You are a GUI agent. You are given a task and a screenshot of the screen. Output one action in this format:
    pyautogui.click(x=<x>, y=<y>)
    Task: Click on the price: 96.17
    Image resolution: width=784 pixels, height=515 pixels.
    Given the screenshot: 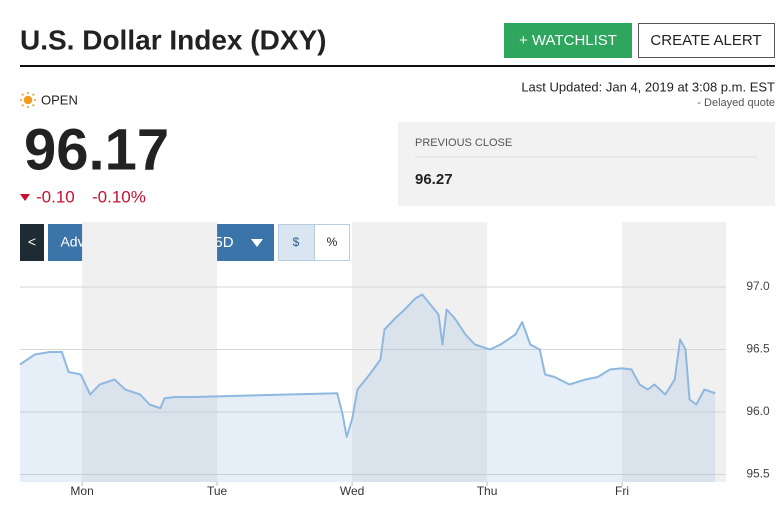 What is the action you would take?
    pyautogui.click(x=96, y=149)
    